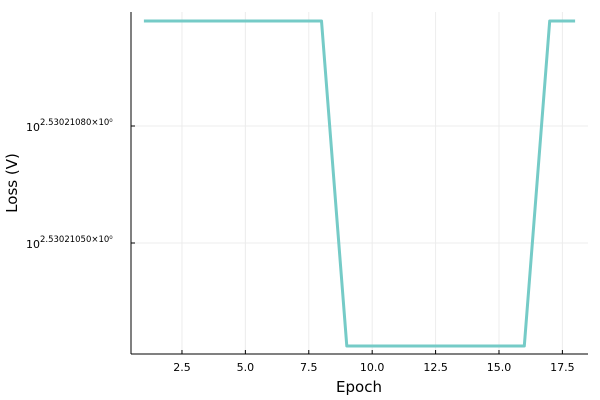 The height and width of the screenshot is (400, 600). What do you see at coordinates (246, 367) in the screenshot?
I see `x-tick-label: 5.0` at bounding box center [246, 367].